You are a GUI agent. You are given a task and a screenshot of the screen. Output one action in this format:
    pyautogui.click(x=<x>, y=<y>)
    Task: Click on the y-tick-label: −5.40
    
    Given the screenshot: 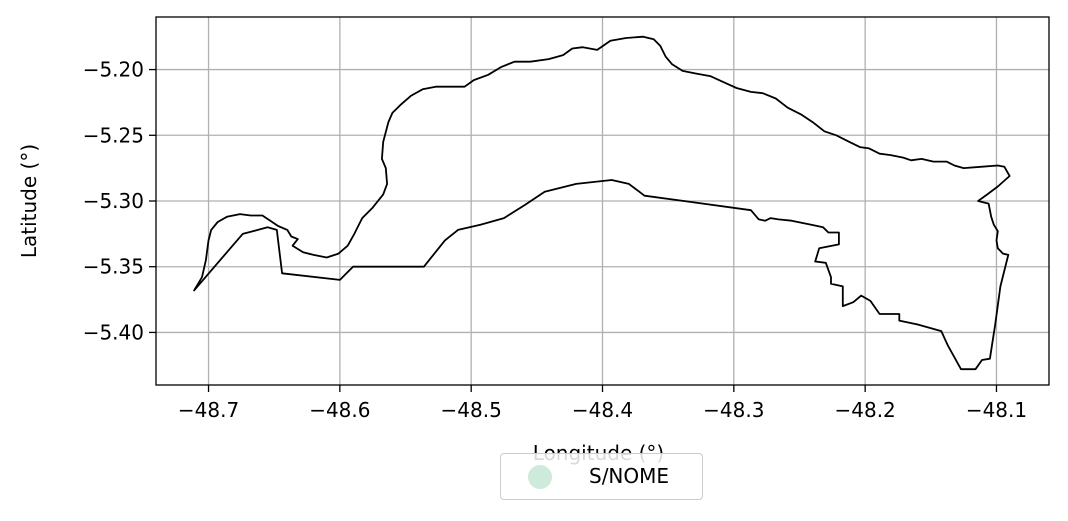 What is the action you would take?
    pyautogui.click(x=113, y=332)
    